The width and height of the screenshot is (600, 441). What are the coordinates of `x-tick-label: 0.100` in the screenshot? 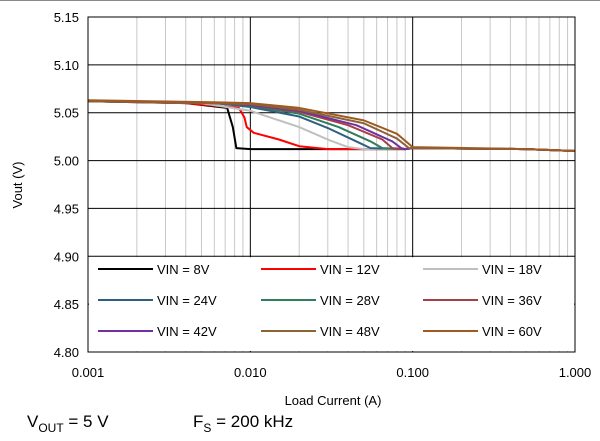 It's located at (412, 372).